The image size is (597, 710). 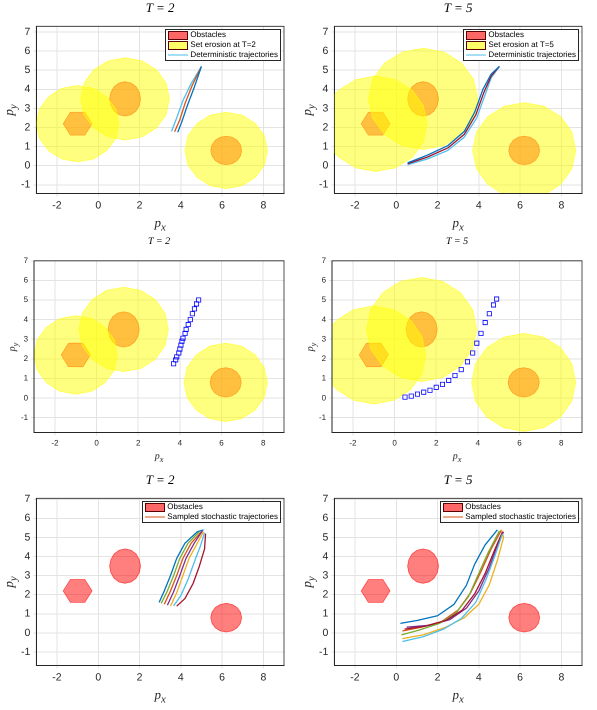 What do you see at coordinates (483, 507) in the screenshot?
I see `legend-label: Obstacles` at bounding box center [483, 507].